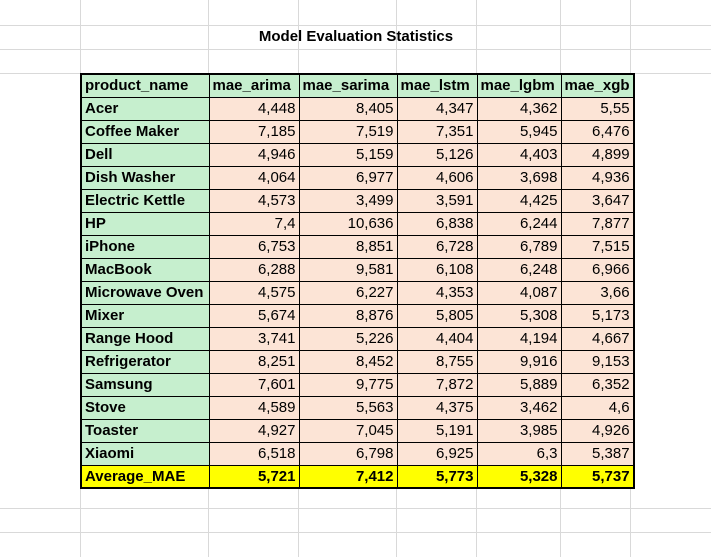 Image resolution: width=711 pixels, height=557 pixels. I want to click on cell-mae-sarima: 8,405, so click(348, 108).